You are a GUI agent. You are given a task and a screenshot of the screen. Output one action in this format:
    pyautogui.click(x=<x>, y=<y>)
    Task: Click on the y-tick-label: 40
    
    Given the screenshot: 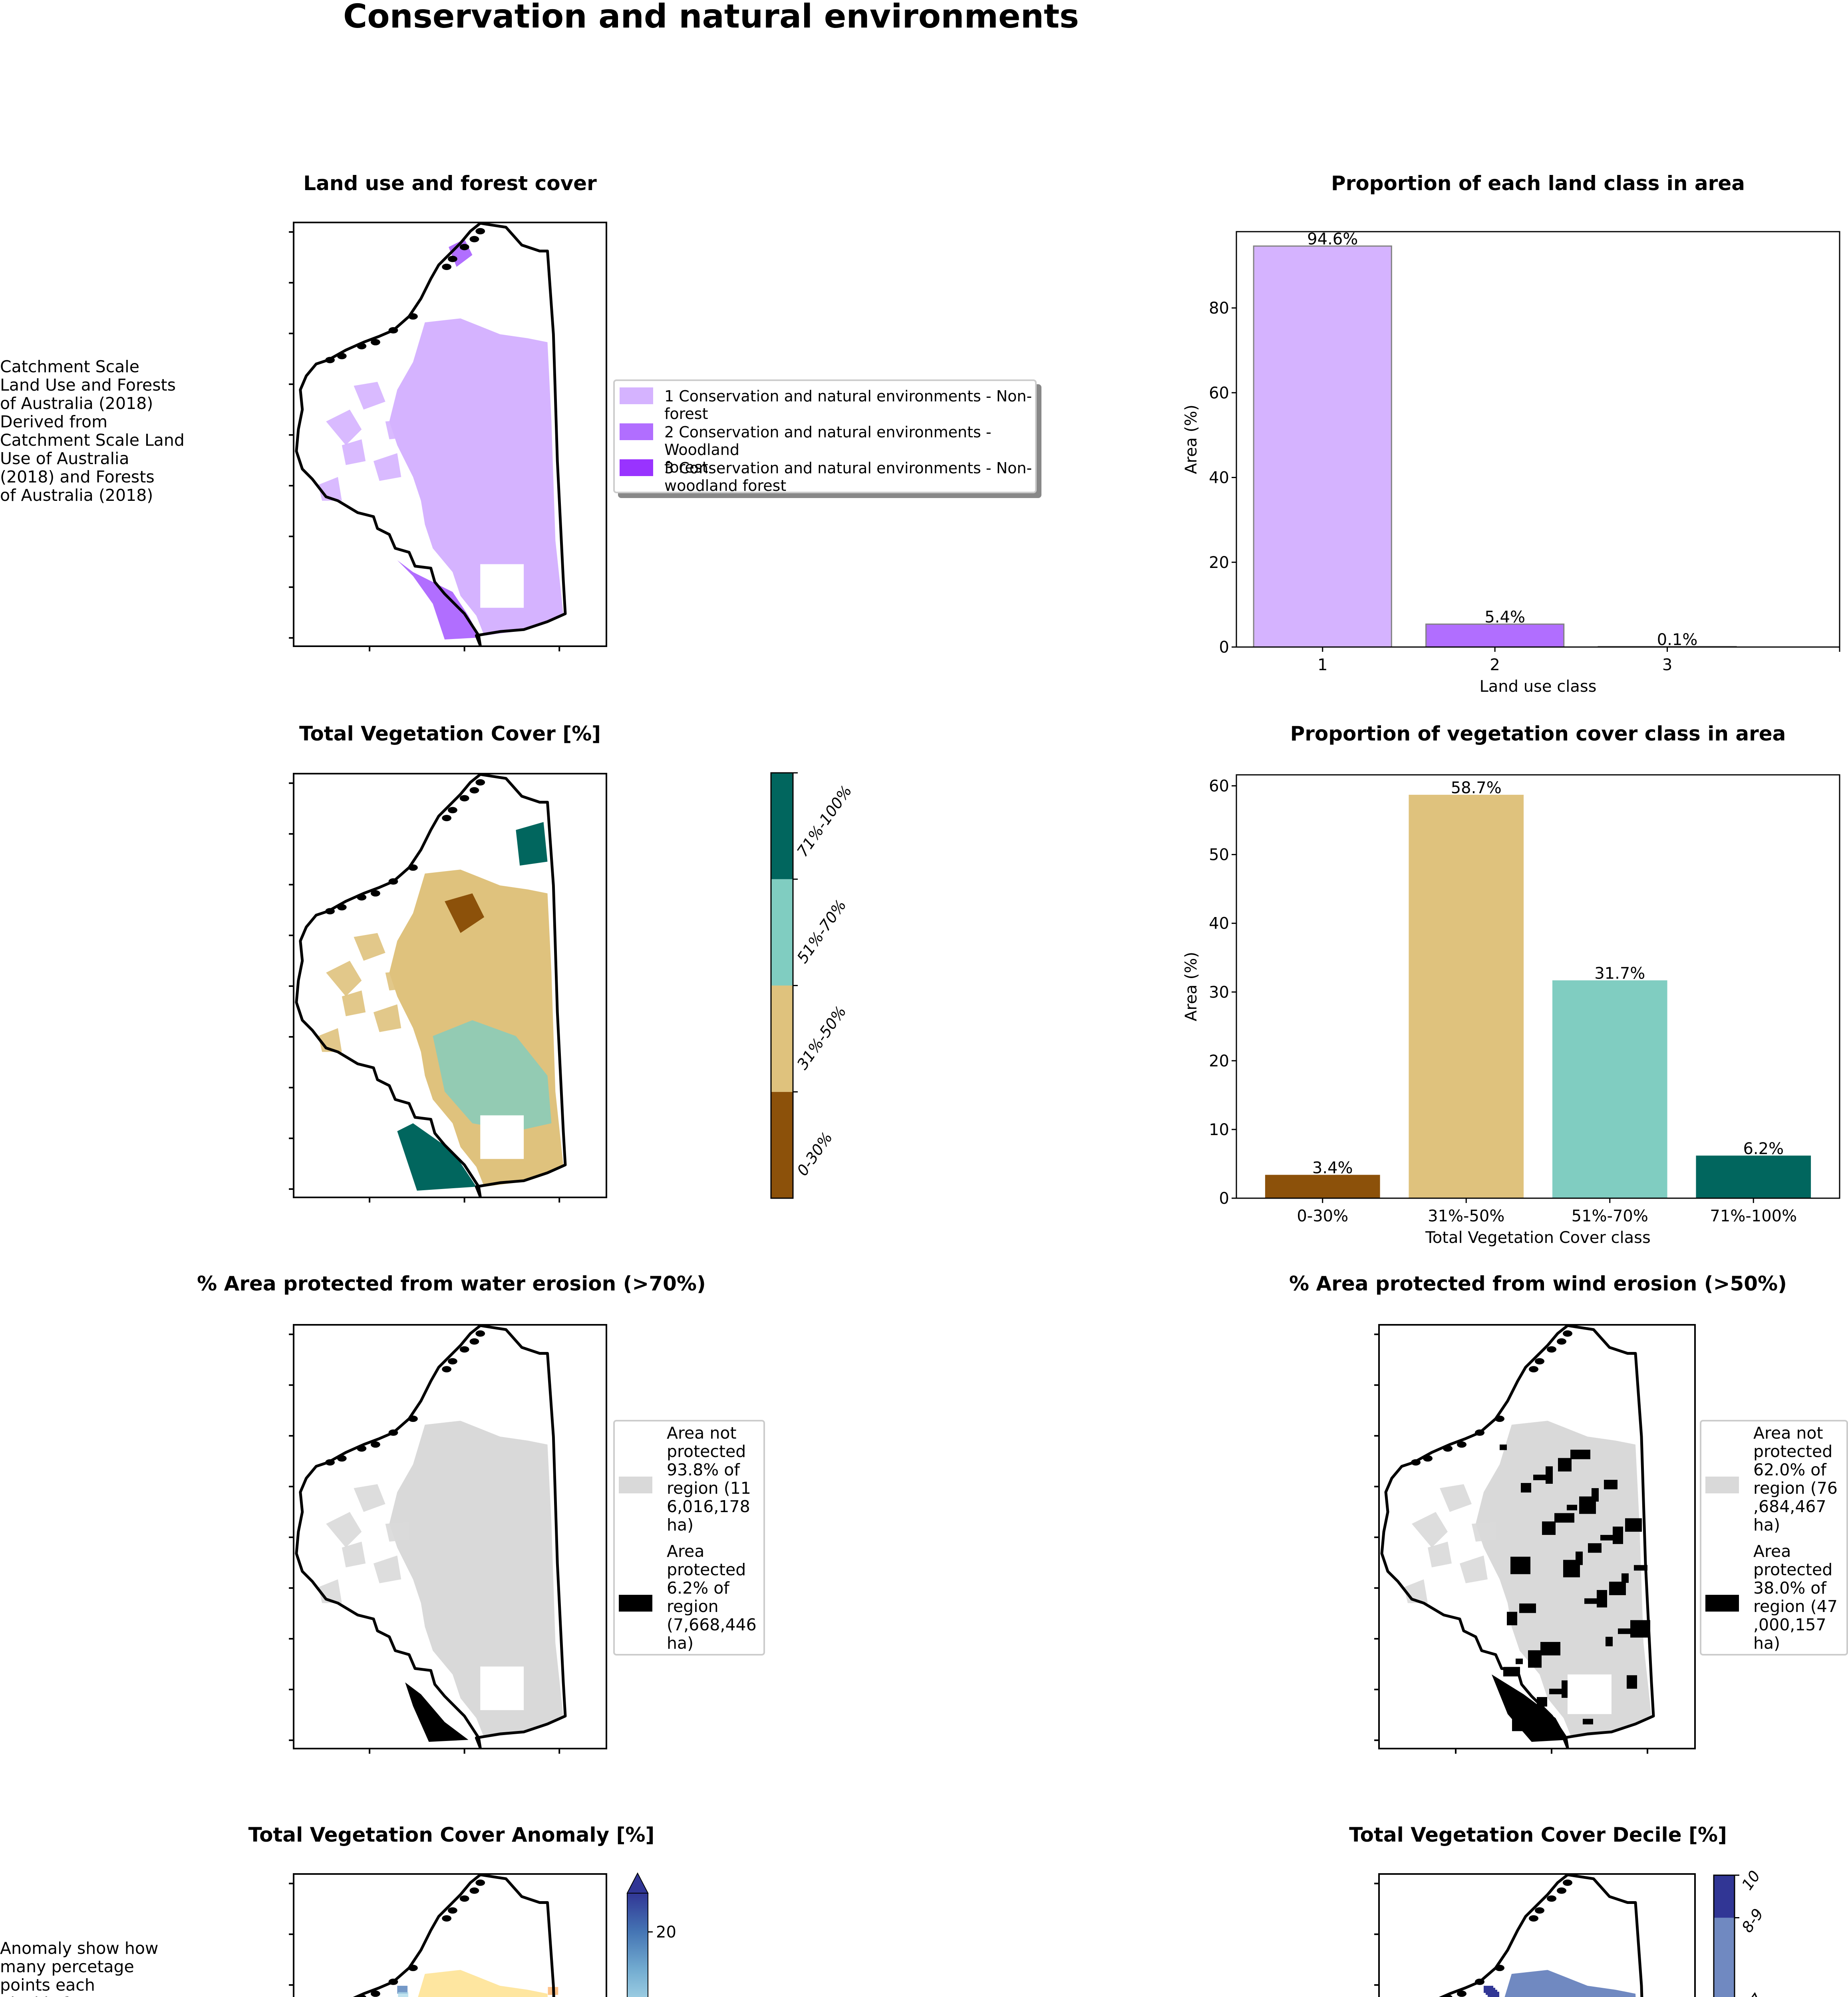 What is the action you would take?
    pyautogui.click(x=1219, y=478)
    